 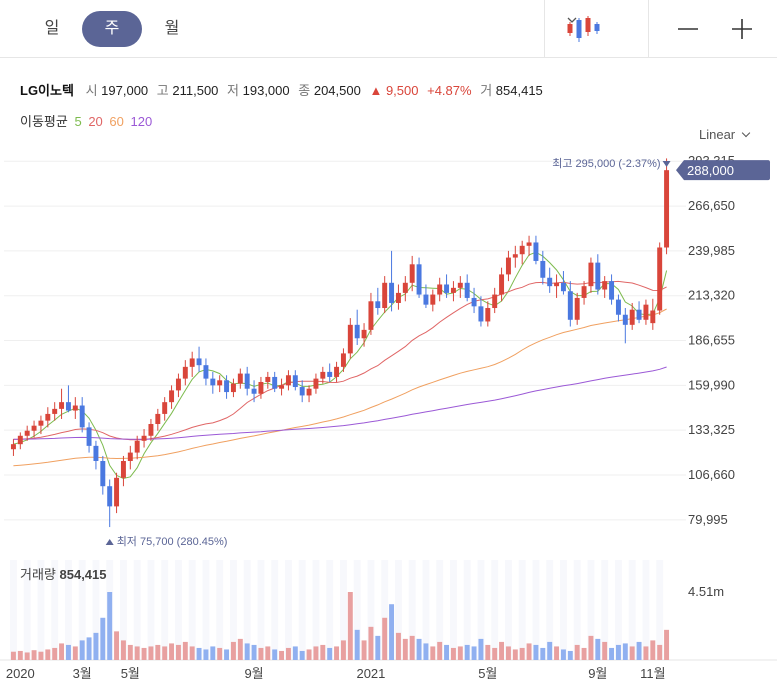 I want to click on chart-type-dropdown, so click(x=600, y=29).